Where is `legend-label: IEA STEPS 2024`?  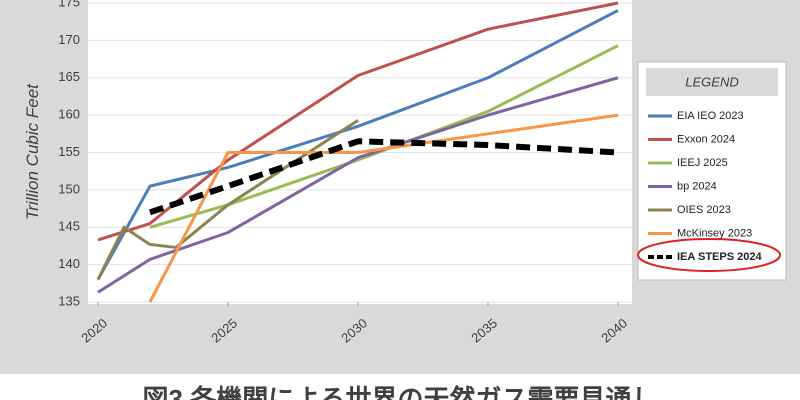 legend-label: IEA STEPS 2024 is located at coordinates (719, 257).